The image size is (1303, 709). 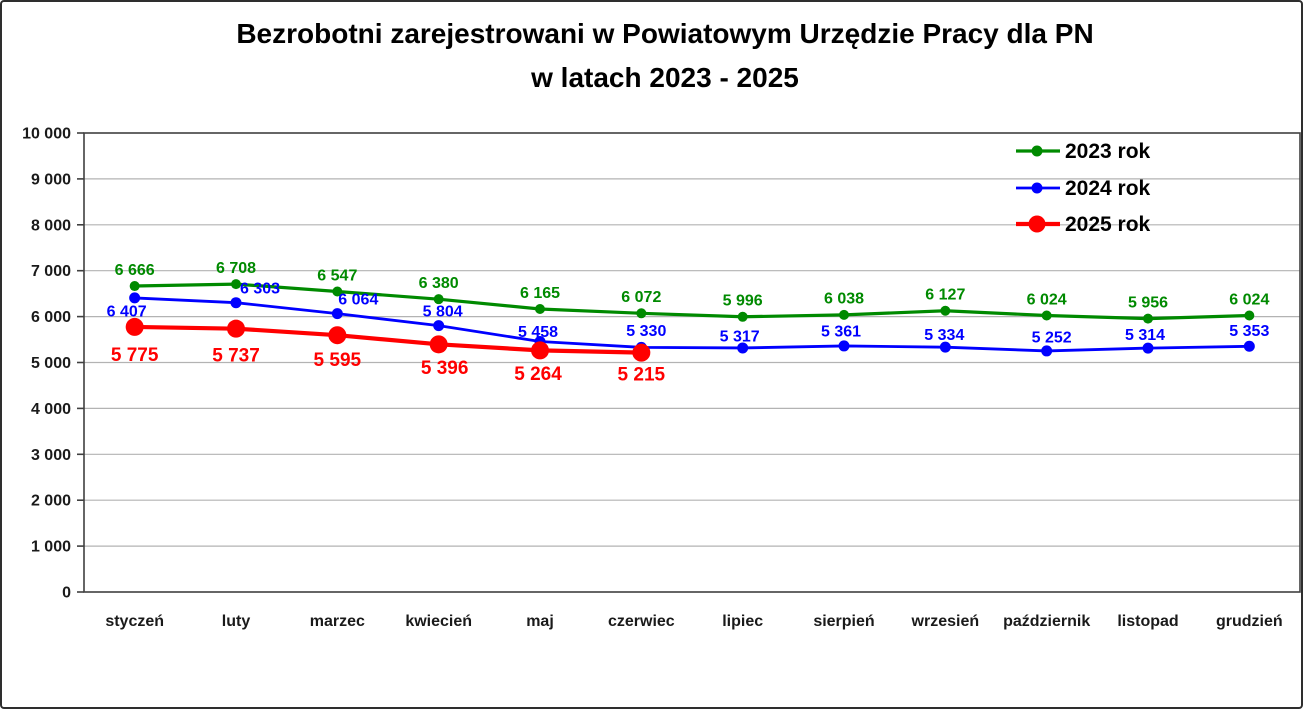 What do you see at coordinates (51, 455) in the screenshot?
I see `y-axis-tick-label: 3 000` at bounding box center [51, 455].